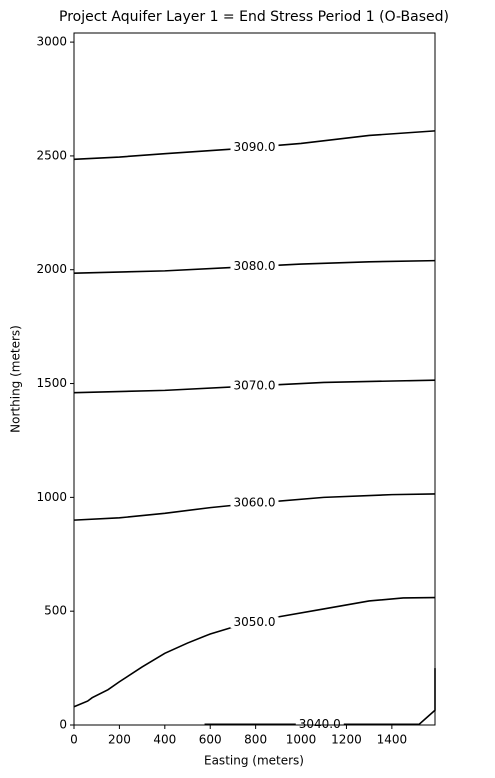 This screenshot has width=495, height=778. I want to click on y-axis-label: Northing (meters), so click(16, 379).